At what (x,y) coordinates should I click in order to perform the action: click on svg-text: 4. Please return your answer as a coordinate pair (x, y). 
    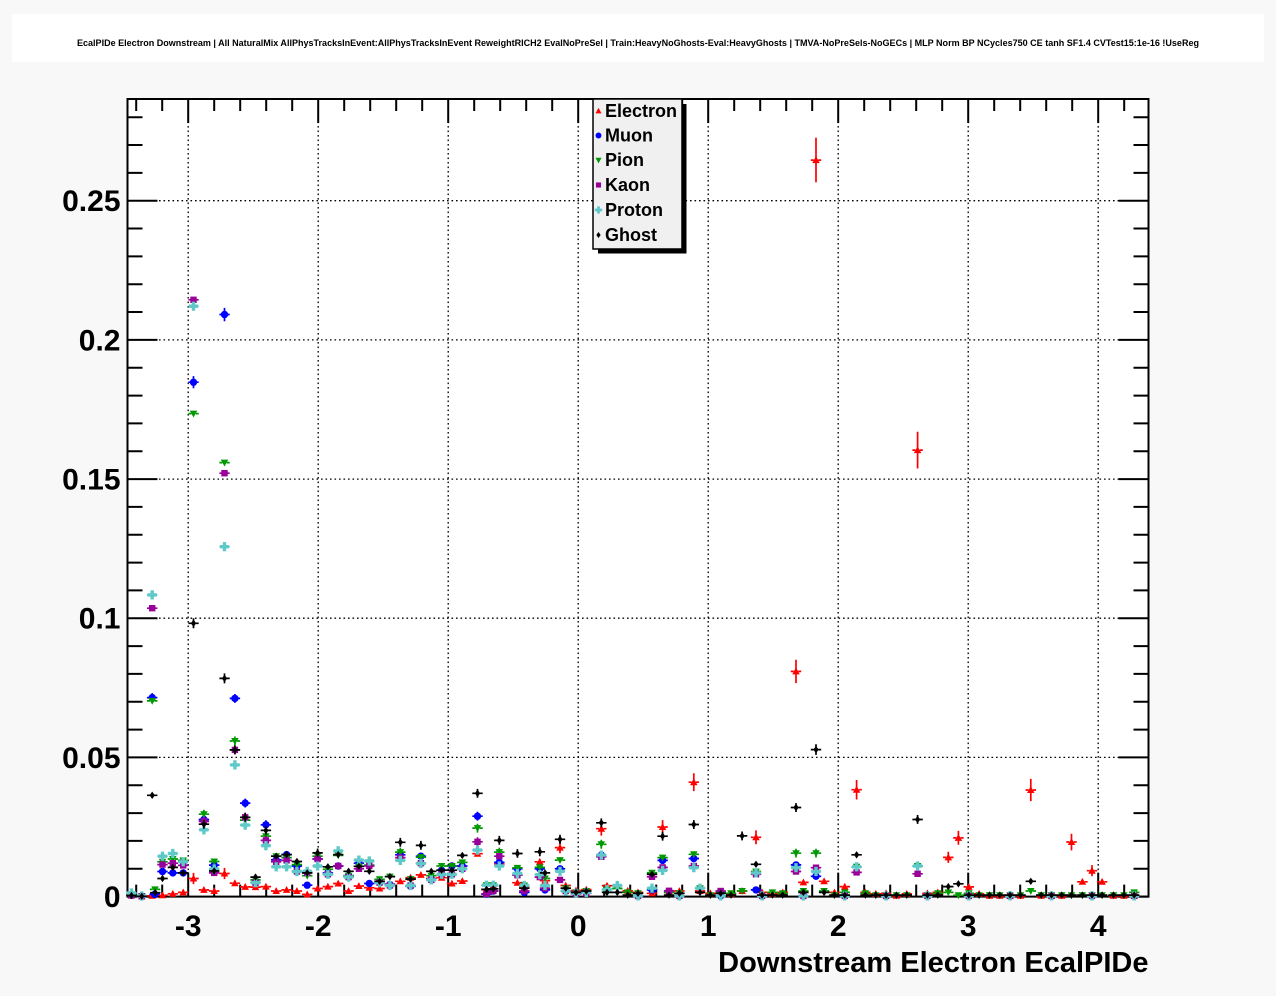
    Looking at the image, I should click on (1098, 926).